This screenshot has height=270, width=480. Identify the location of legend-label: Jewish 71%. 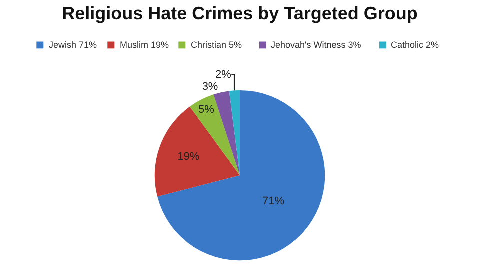
(73, 45).